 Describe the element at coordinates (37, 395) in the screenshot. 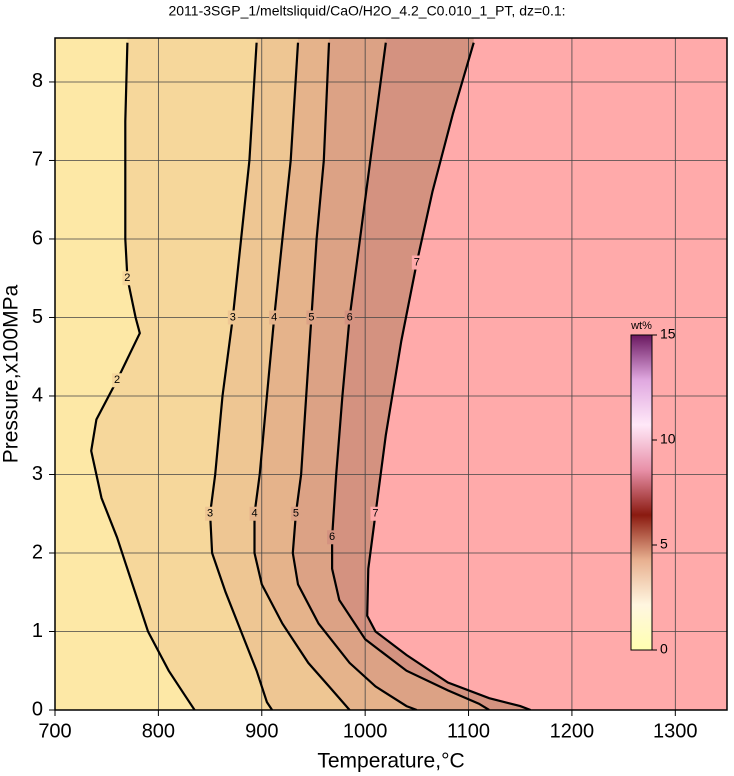

I see `y-tick-label: 4` at that location.